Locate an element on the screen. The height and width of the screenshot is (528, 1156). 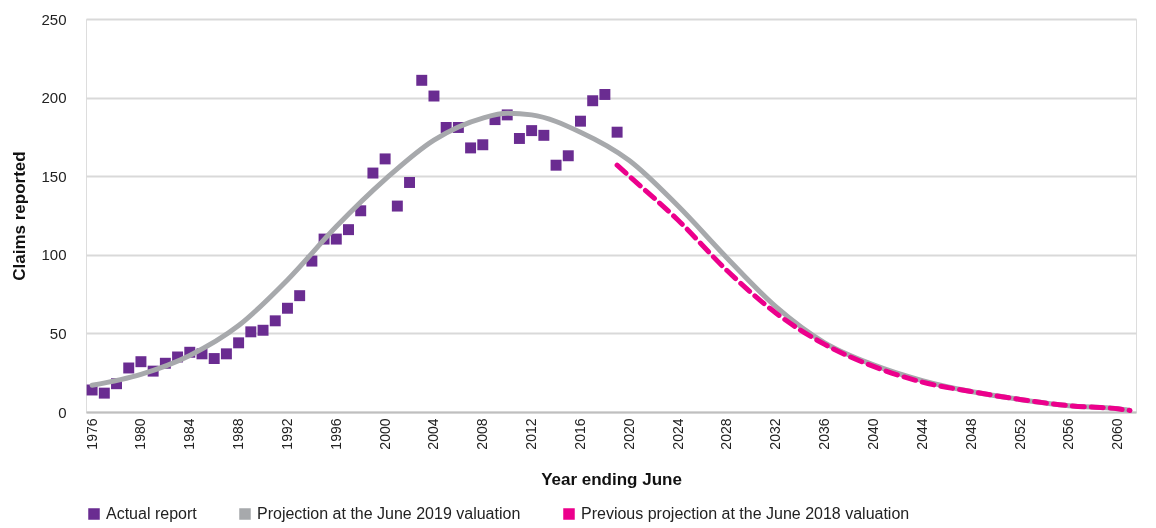
x-tick-label: 1988 is located at coordinates (238, 434).